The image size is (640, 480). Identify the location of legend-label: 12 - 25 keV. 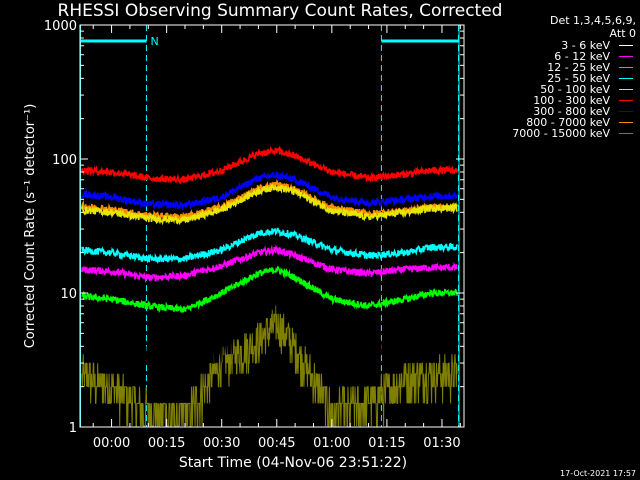
(578, 67).